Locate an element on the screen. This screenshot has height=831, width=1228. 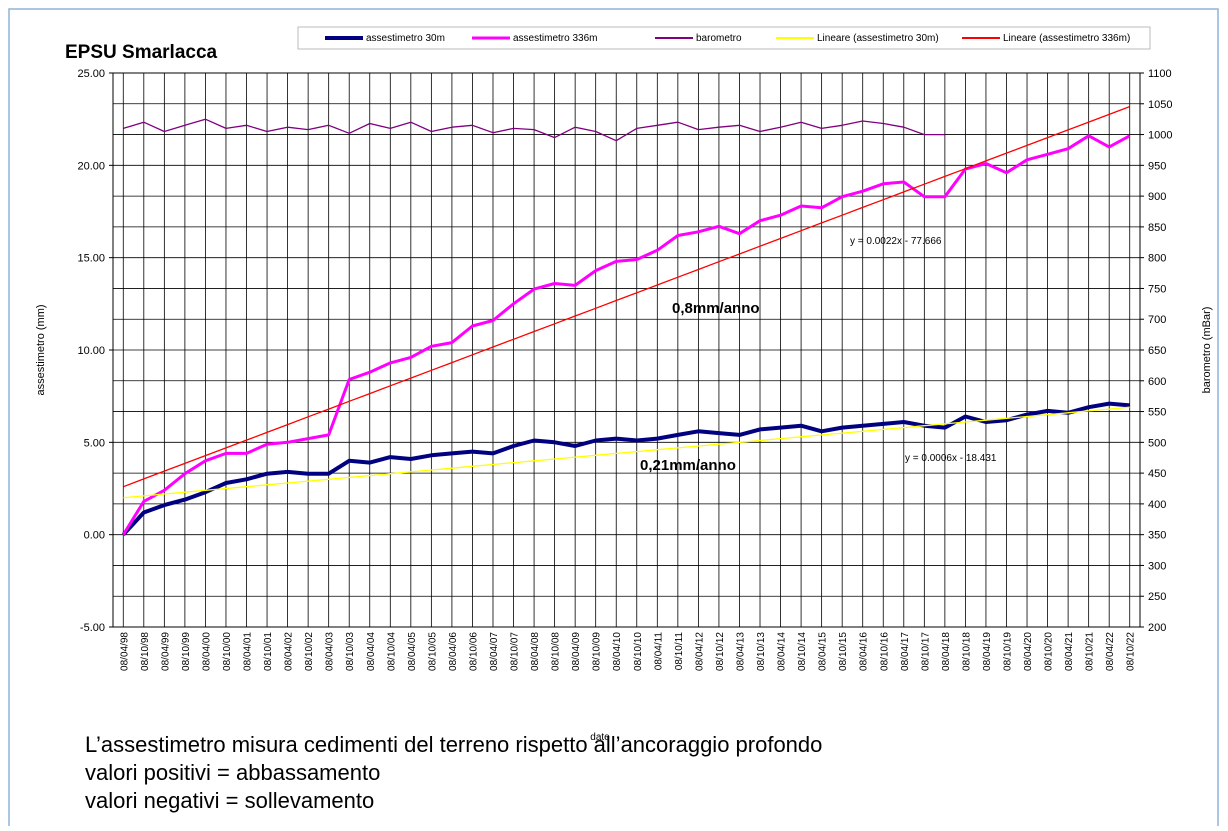
x-tick-label: 08/10/99 is located at coordinates (186, 651).